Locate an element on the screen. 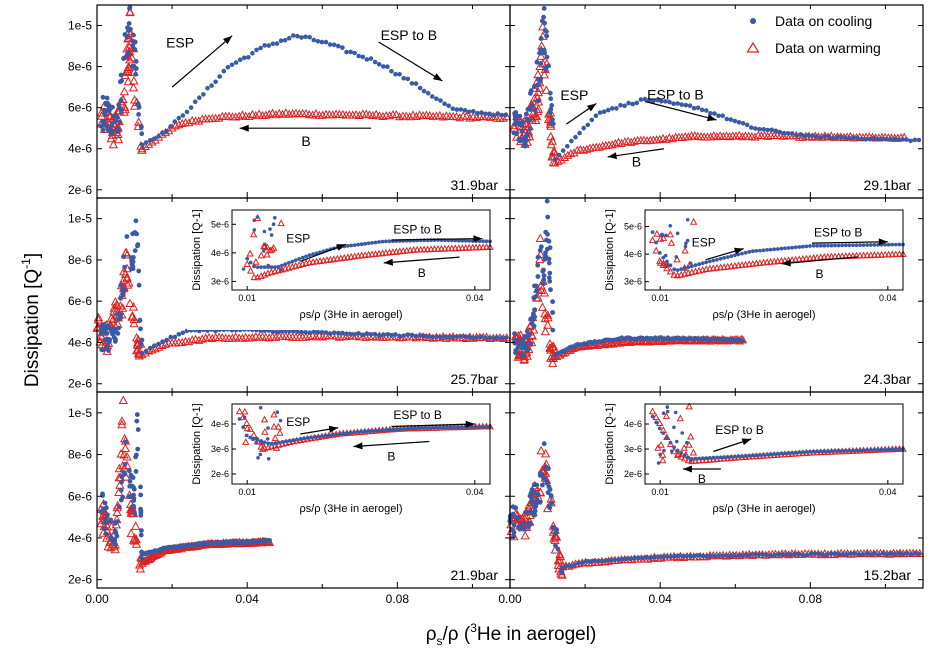 This screenshot has width=941, height=651. inset-arrow-label: ESP to B is located at coordinates (739, 430).